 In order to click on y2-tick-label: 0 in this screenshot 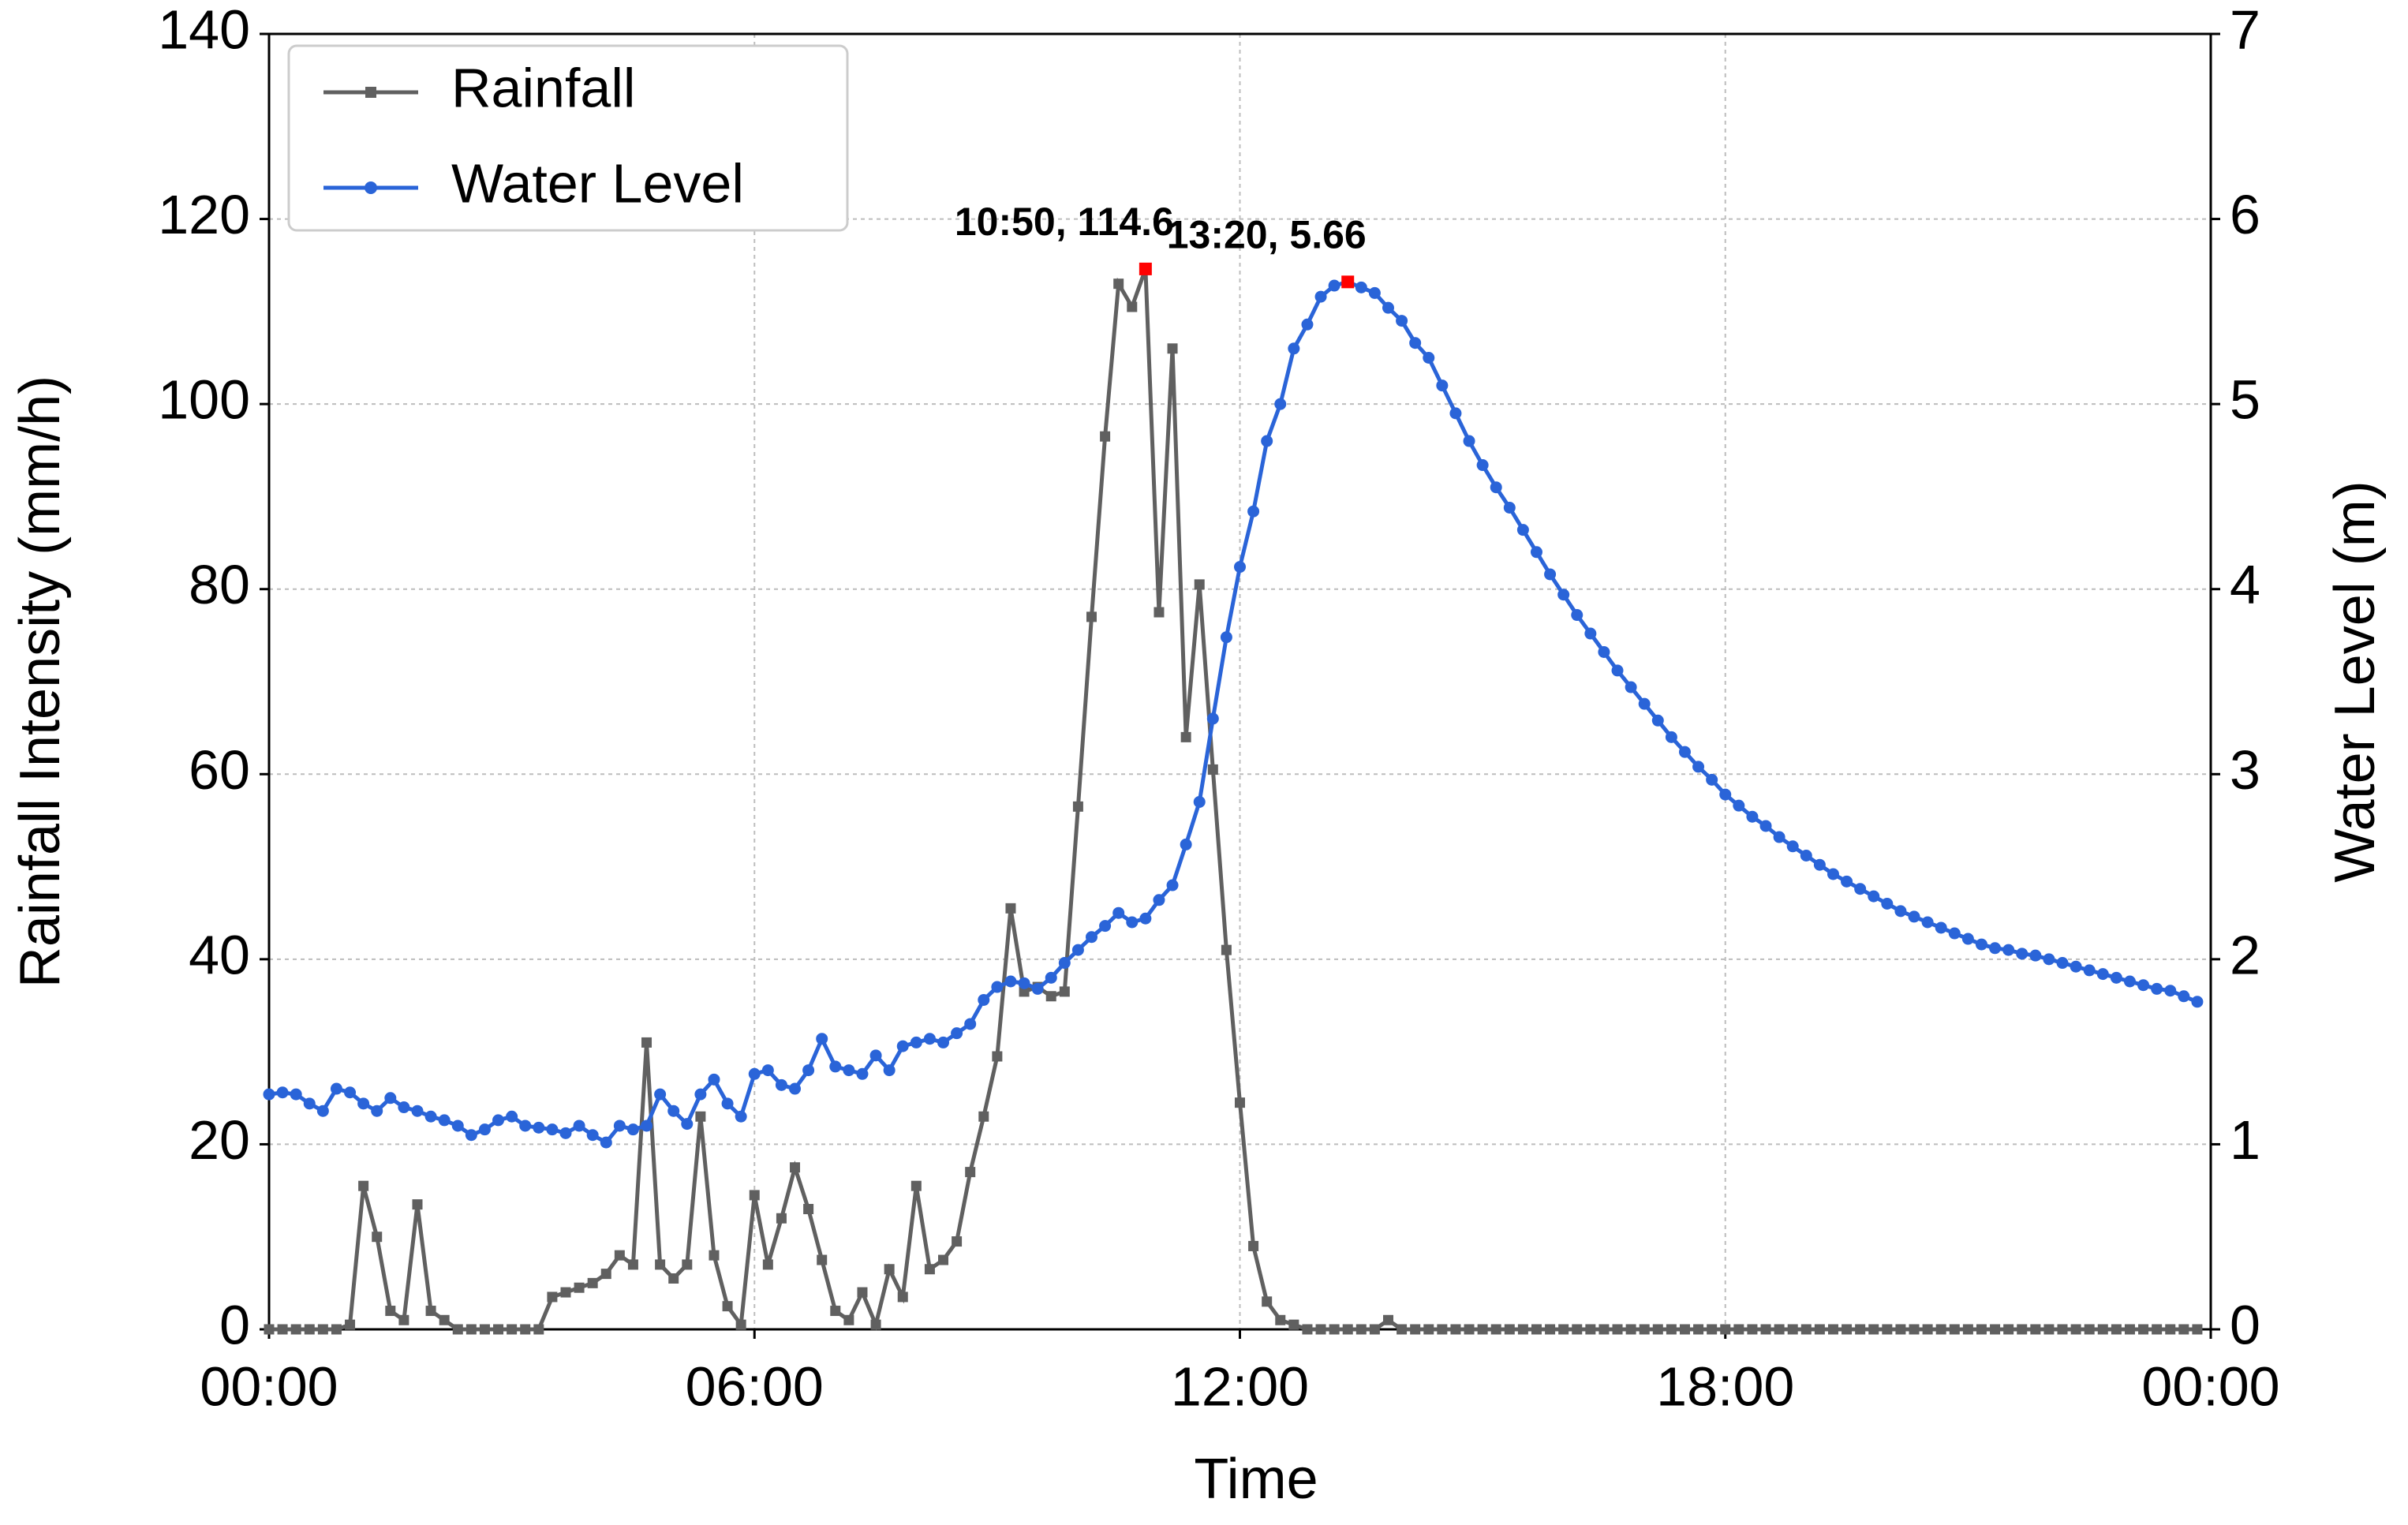, I will do `click(2245, 1325)`.